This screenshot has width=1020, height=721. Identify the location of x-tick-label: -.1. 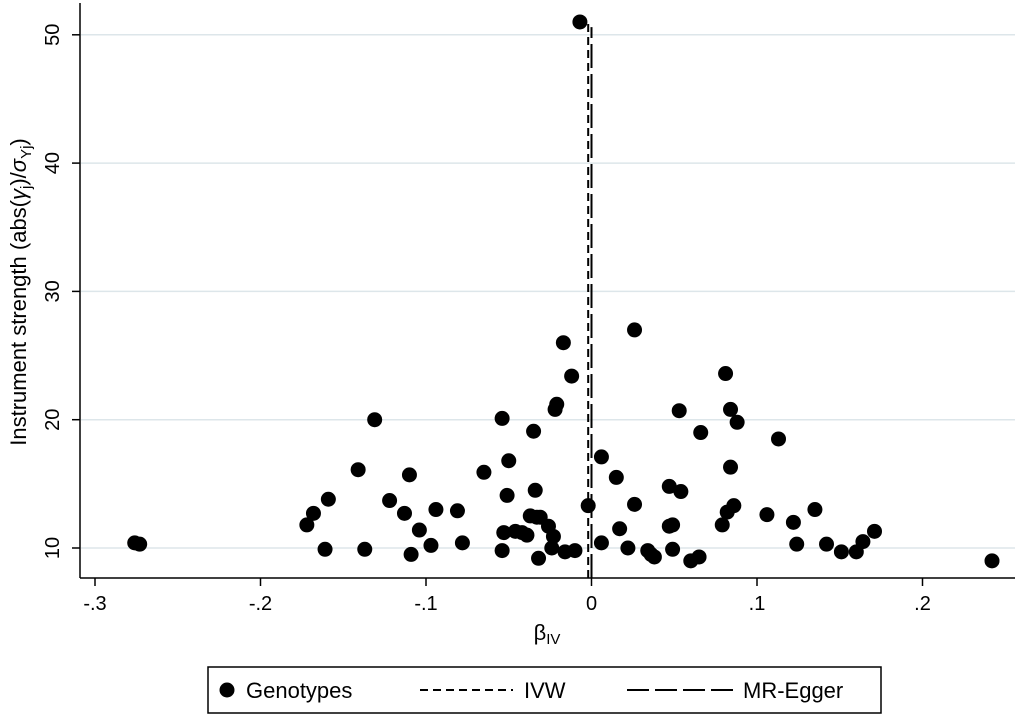
(425, 604).